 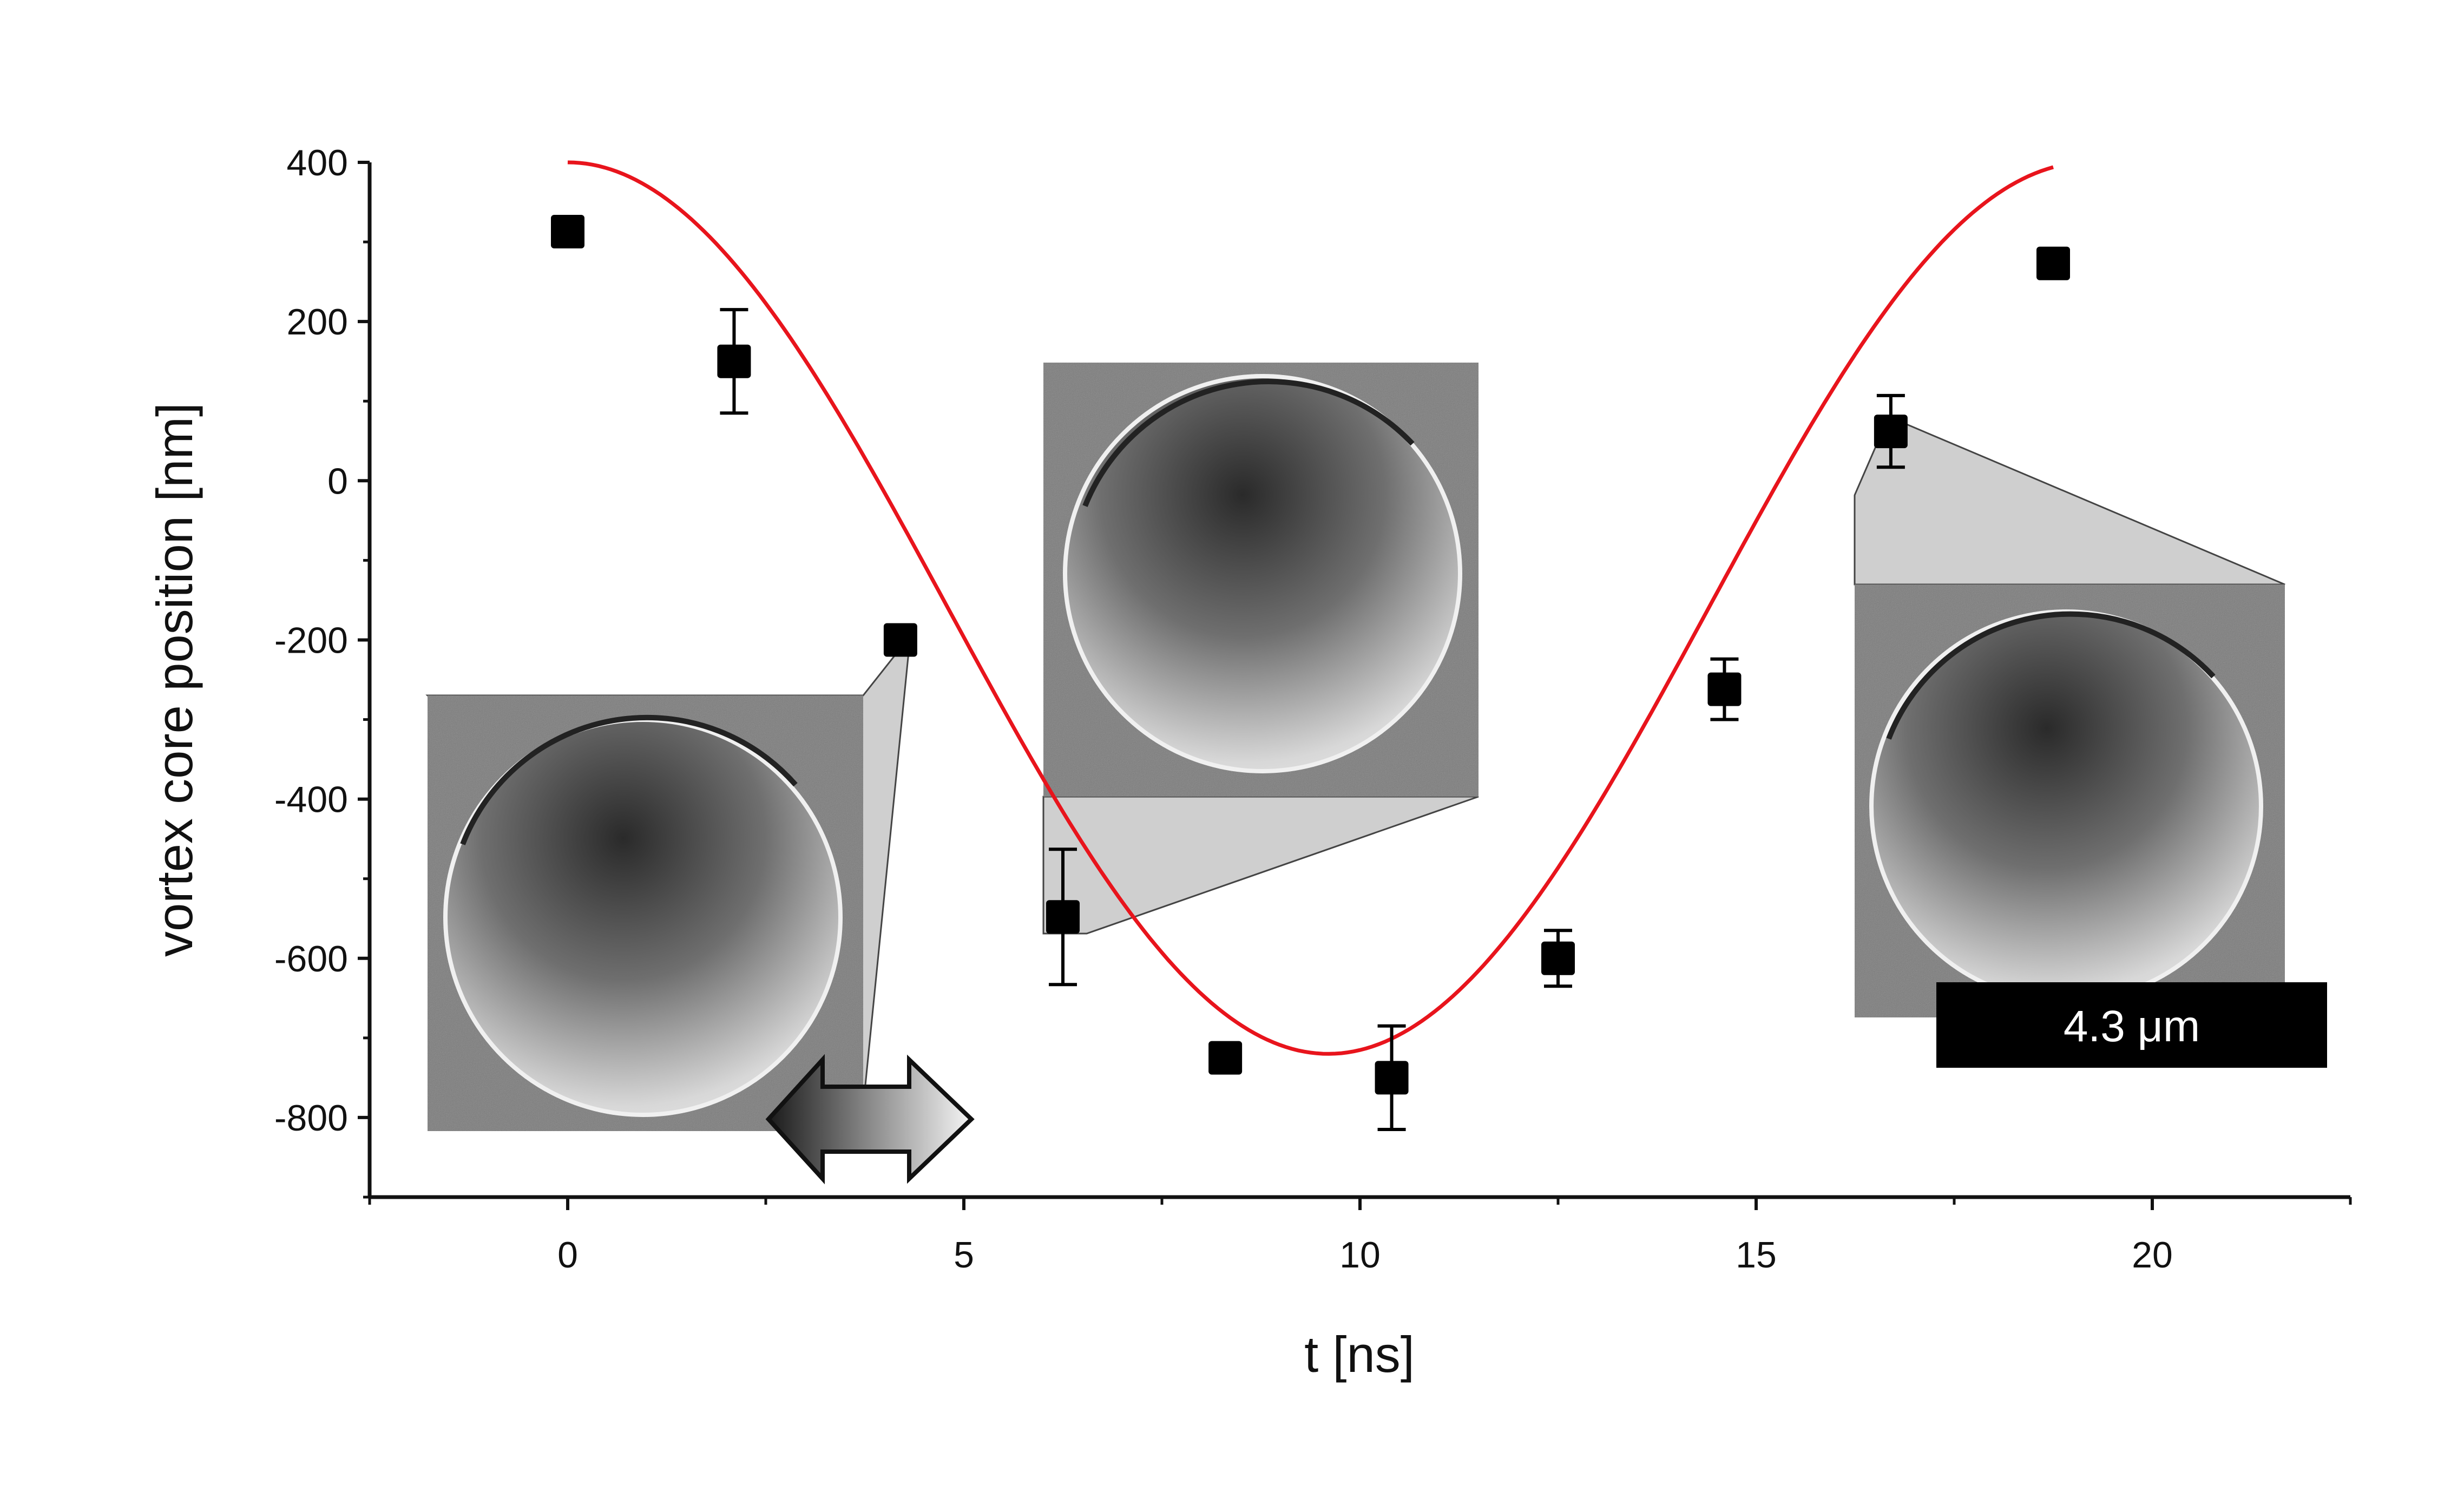 What do you see at coordinates (337, 481) in the screenshot?
I see `y-tick-label: 0` at bounding box center [337, 481].